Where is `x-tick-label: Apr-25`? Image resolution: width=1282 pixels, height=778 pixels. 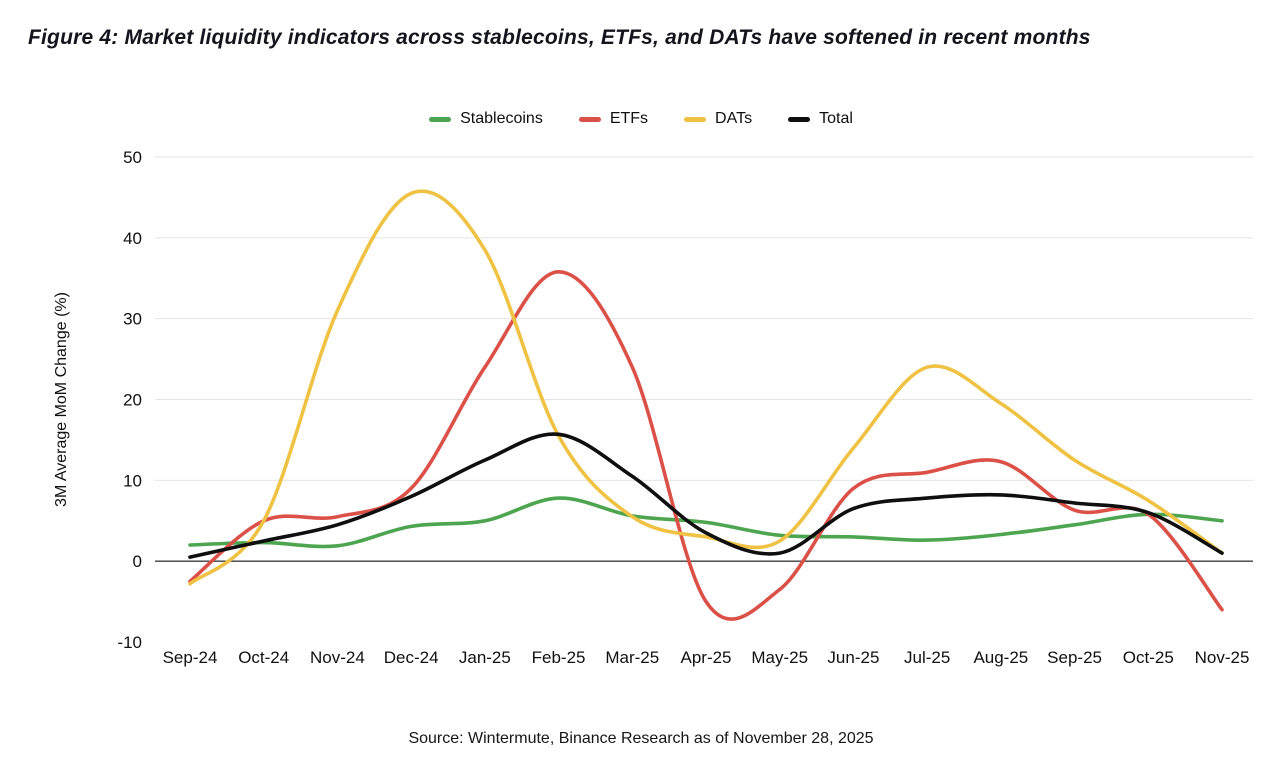
x-tick-label: Apr-25 is located at coordinates (705, 657).